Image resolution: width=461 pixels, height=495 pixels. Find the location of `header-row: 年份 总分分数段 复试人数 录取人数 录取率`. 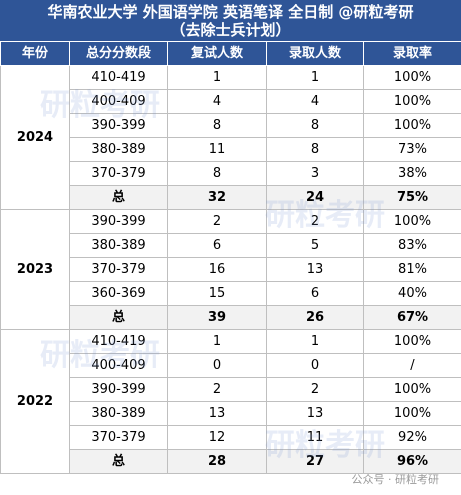

header-row: 年份 总分分数段 复试人数 录取人数 录取率 is located at coordinates (230, 53).